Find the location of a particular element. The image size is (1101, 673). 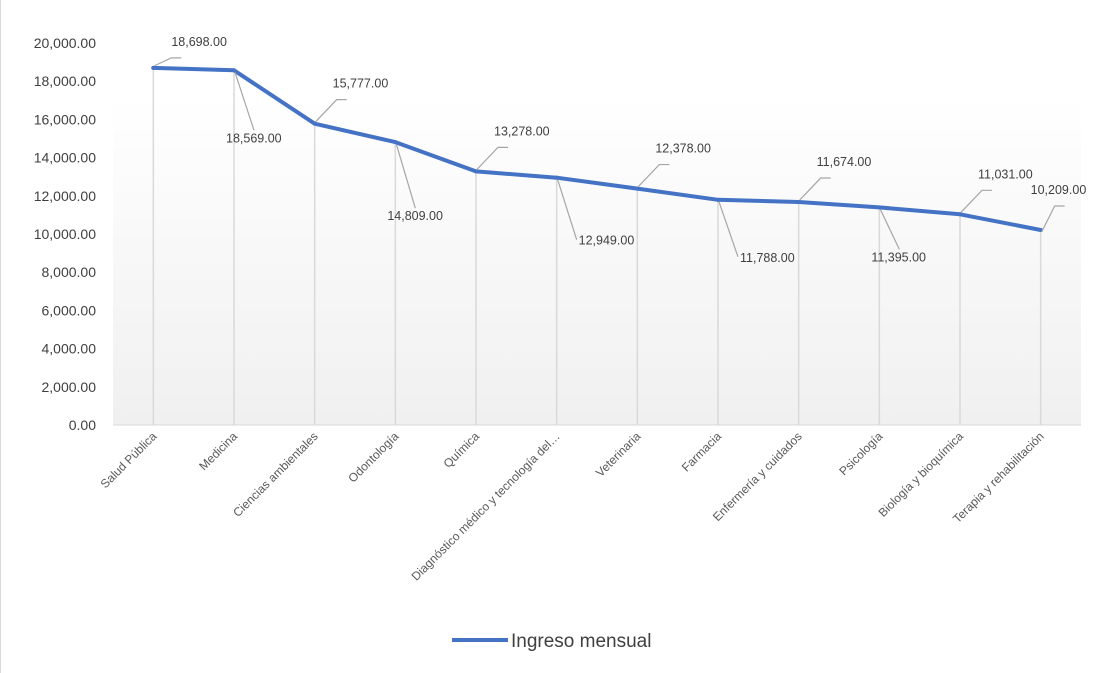

y-tick-label: 18,000.00 is located at coordinates (65, 81).